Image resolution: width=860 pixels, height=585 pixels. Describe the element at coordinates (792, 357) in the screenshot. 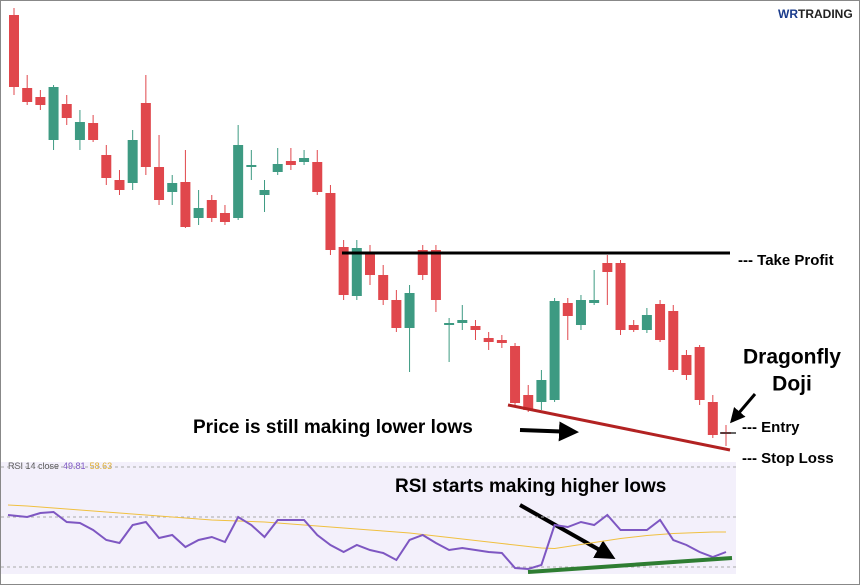

I see `pattern-line-1: Dragonfly` at that location.